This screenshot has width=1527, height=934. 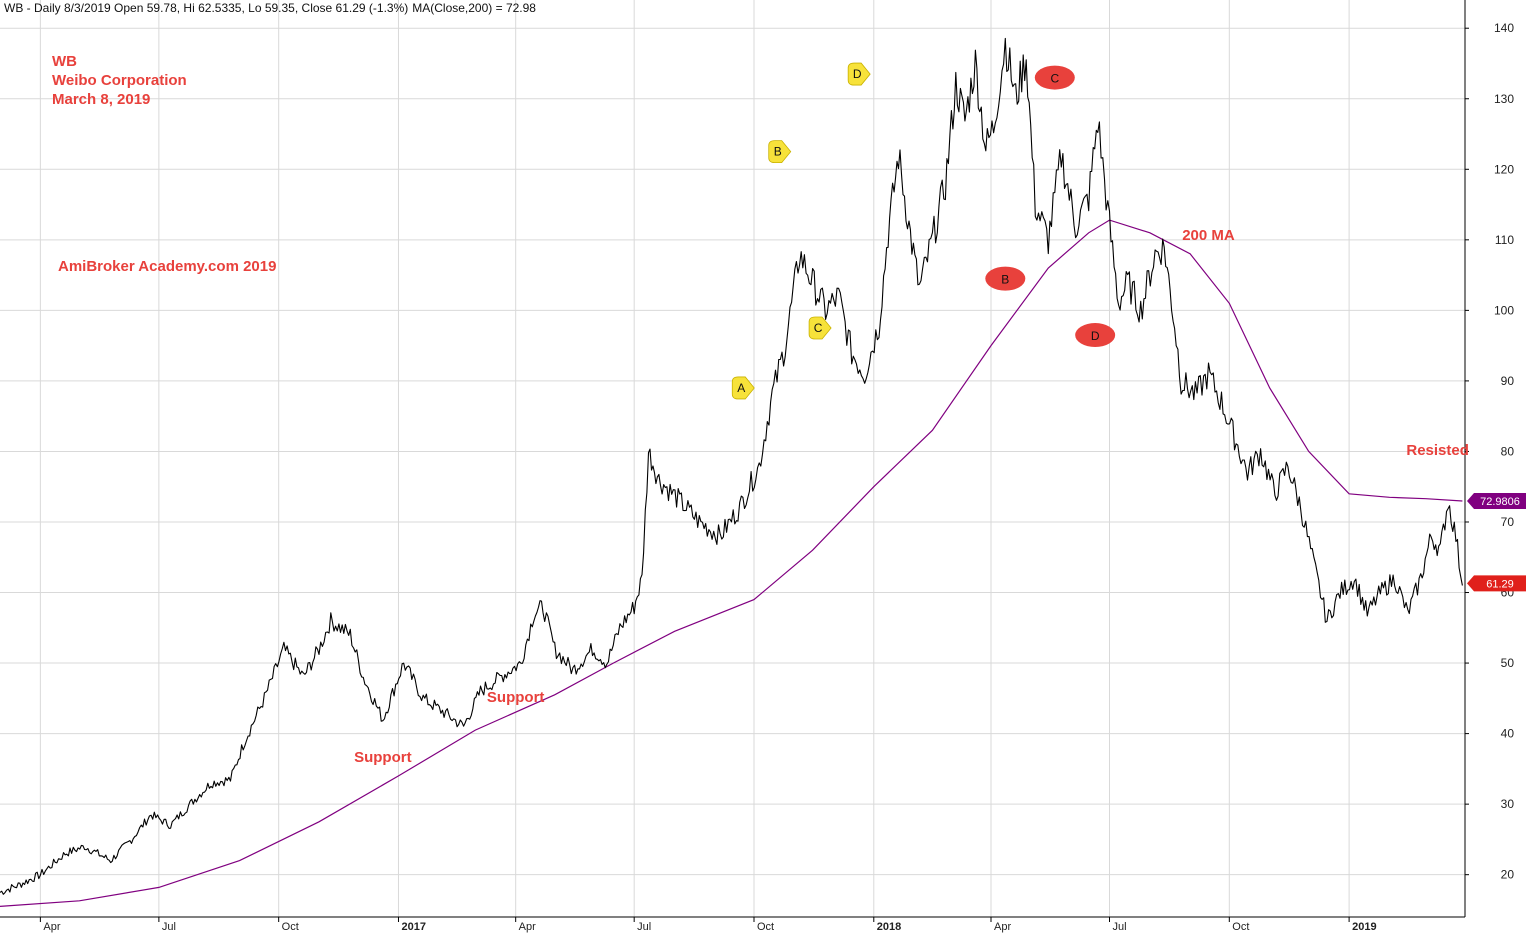 I want to click on note-date: March 8, 2019, so click(x=101, y=99).